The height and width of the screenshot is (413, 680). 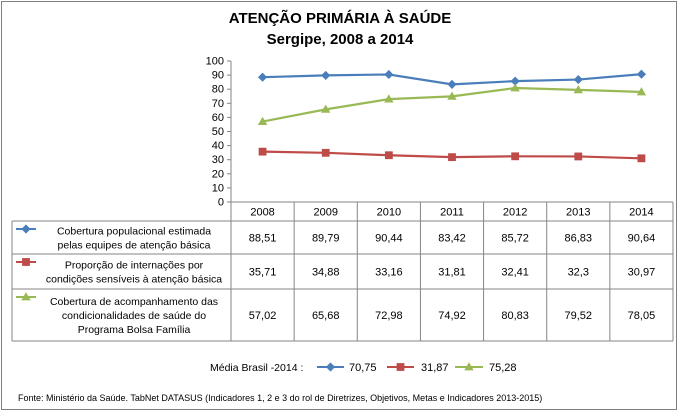 What do you see at coordinates (578, 213) in the screenshot?
I see `x-tick-label: 2013` at bounding box center [578, 213].